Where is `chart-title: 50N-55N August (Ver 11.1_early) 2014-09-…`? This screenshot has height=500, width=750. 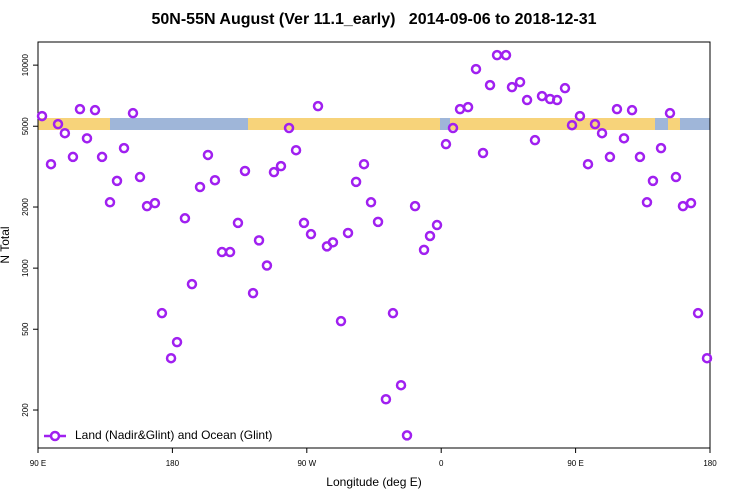
chart-title: 50N-55N August (Ver 11.1_early) 2014-09-… is located at coordinates (374, 19).